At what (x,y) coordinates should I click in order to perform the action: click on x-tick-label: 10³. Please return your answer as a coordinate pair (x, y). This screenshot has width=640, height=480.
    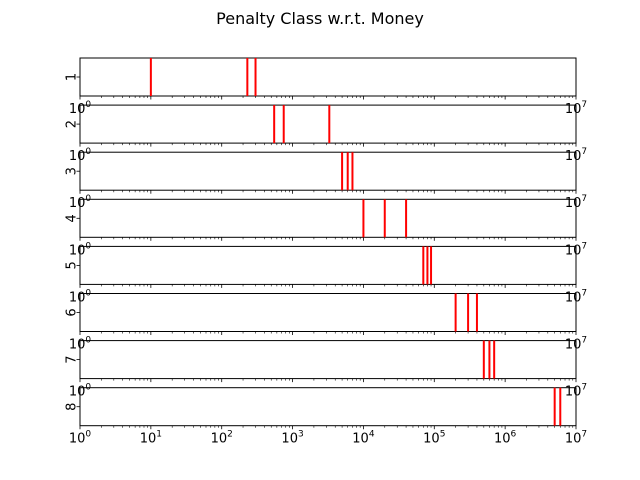
    Looking at the image, I should click on (292, 438).